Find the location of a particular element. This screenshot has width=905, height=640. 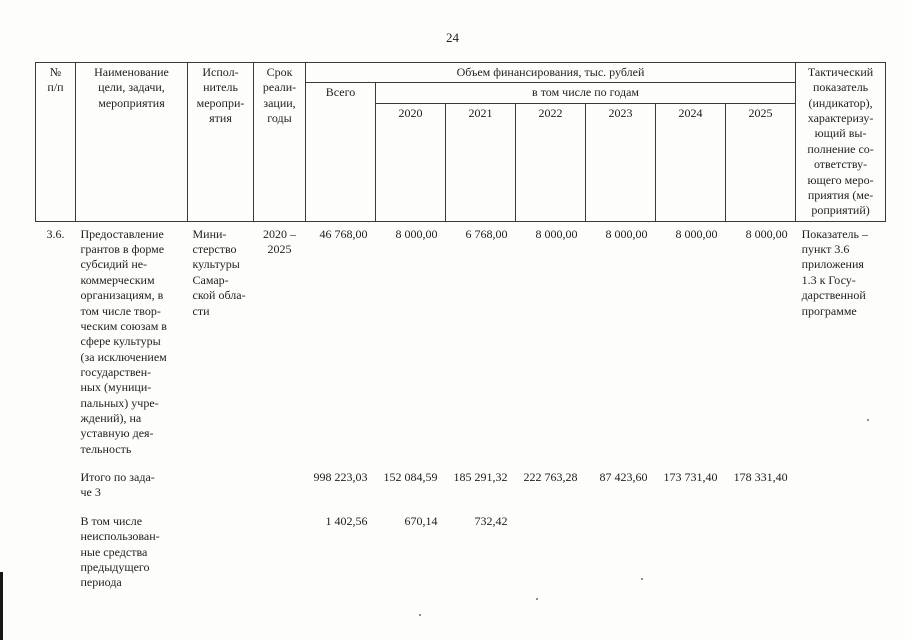

row-2021-cell: 185 291,32 is located at coordinates (480, 477).